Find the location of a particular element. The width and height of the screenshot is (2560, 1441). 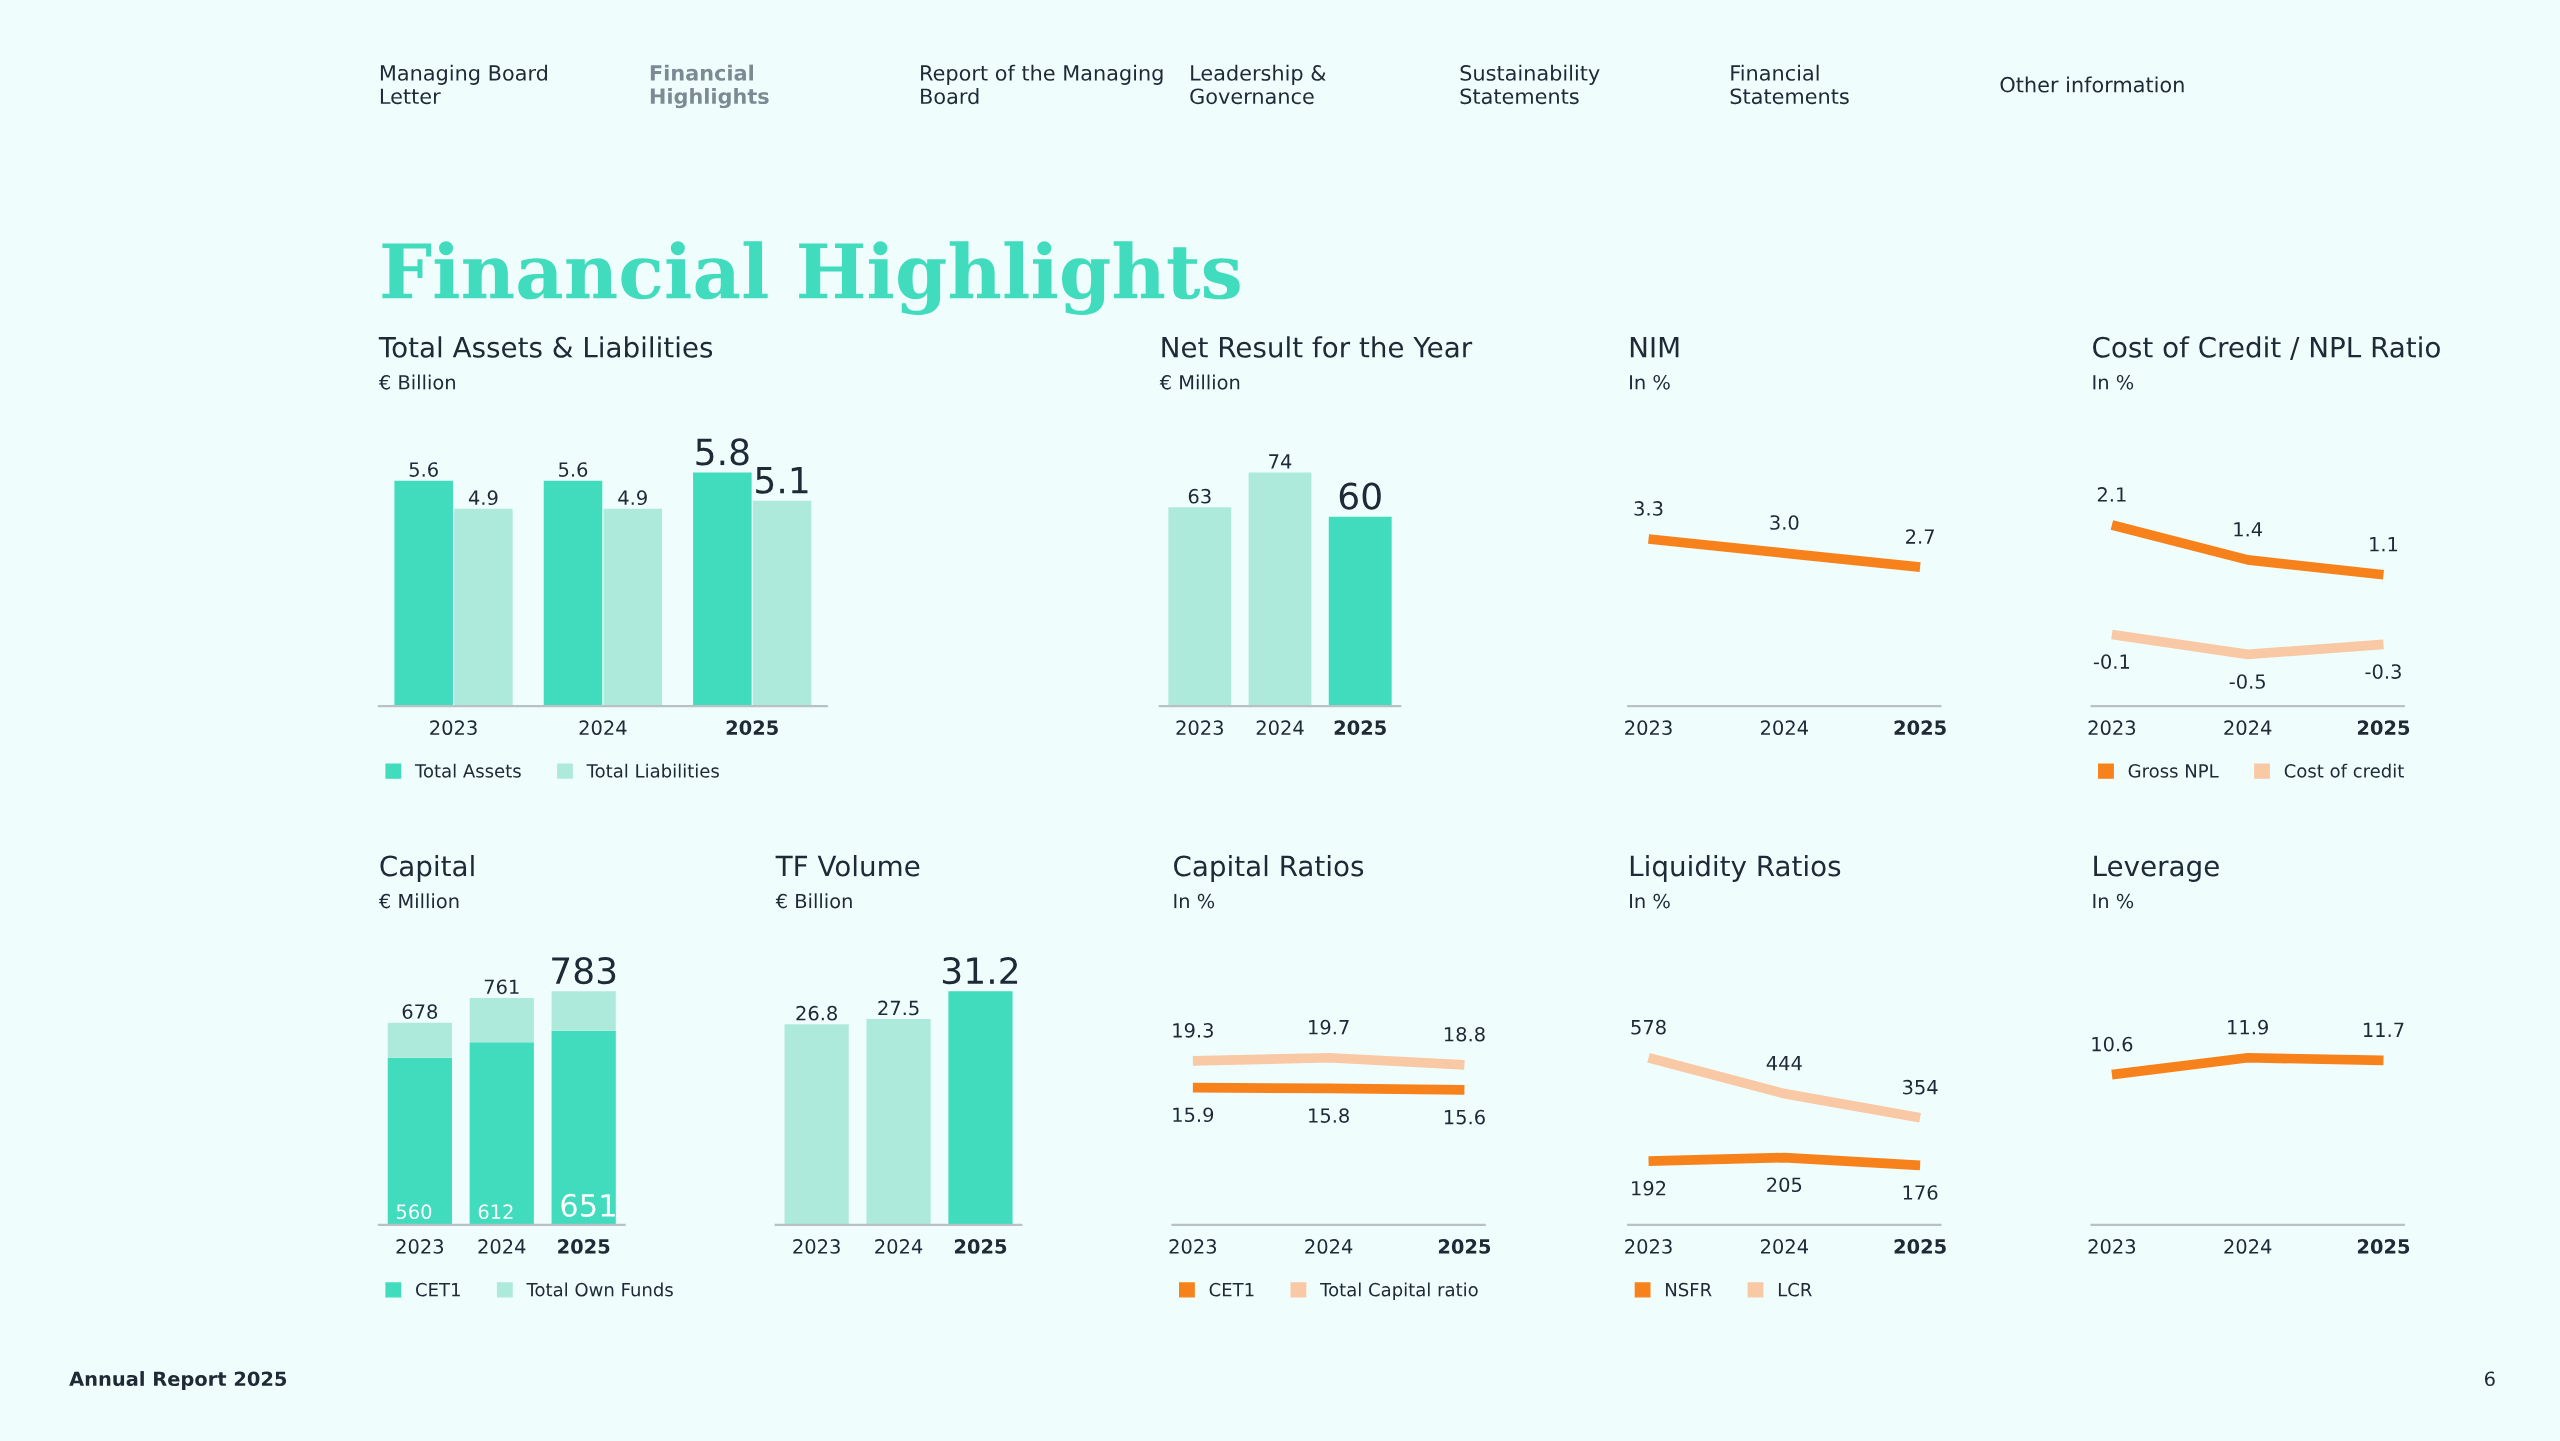

legend-label: CET1 is located at coordinates (438, 1289).